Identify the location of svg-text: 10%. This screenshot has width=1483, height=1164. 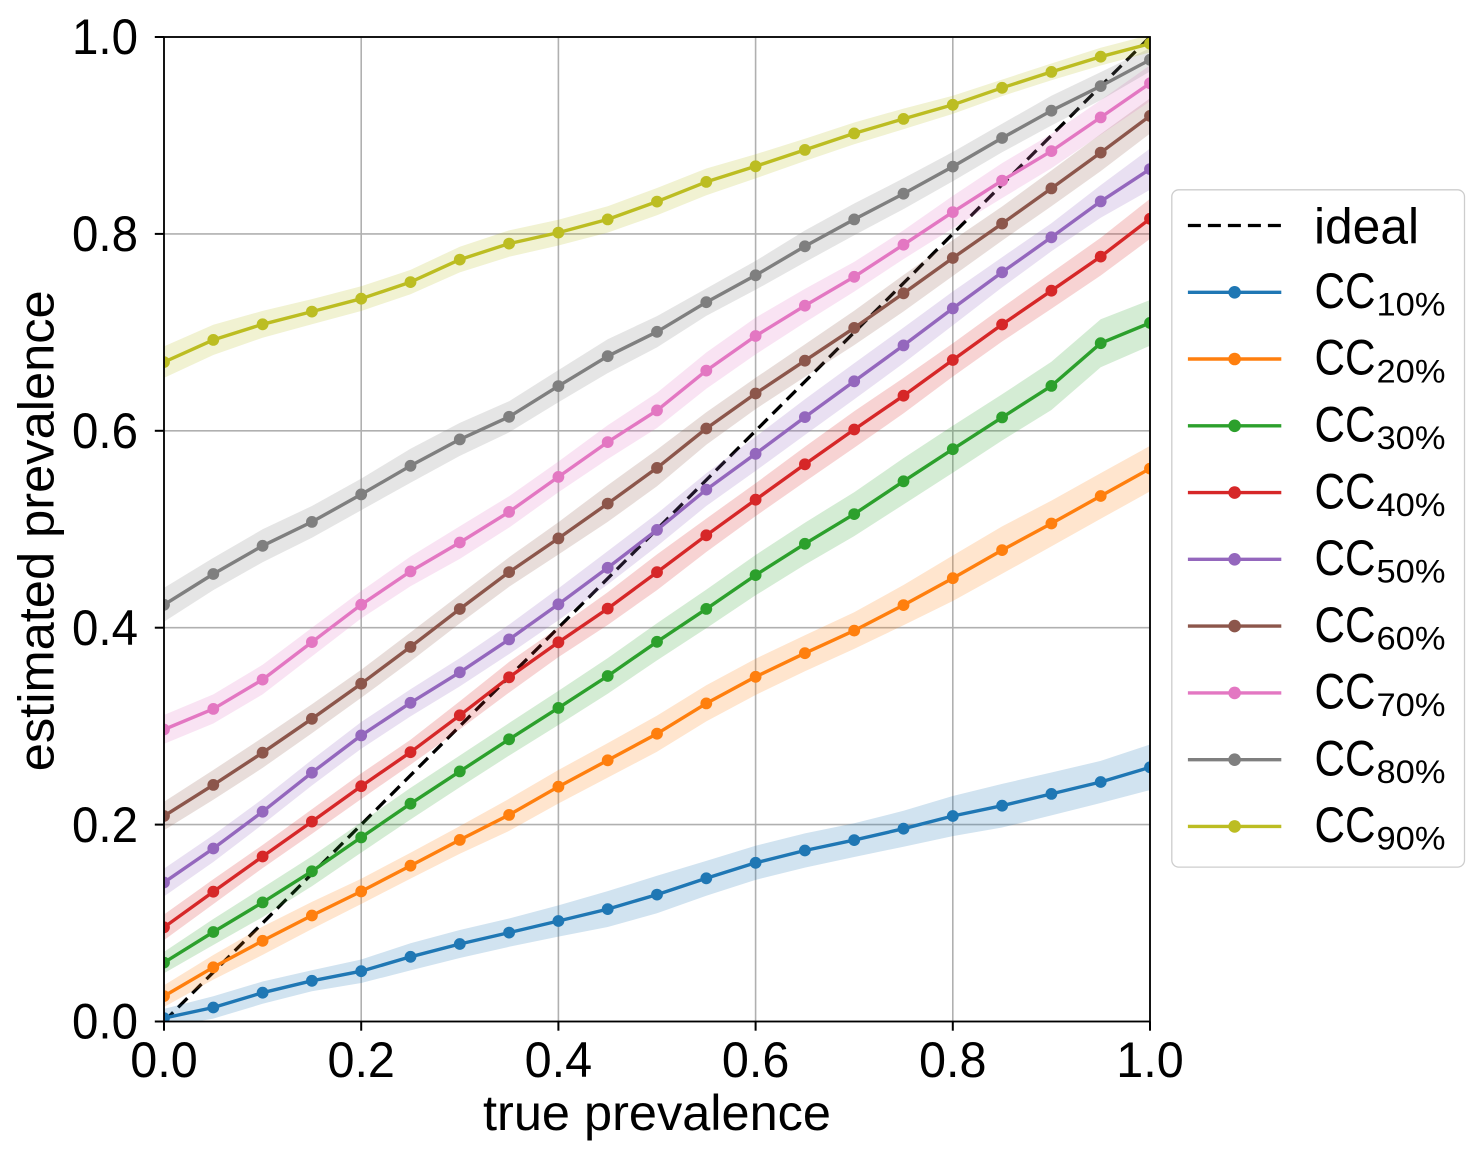
(1411, 305).